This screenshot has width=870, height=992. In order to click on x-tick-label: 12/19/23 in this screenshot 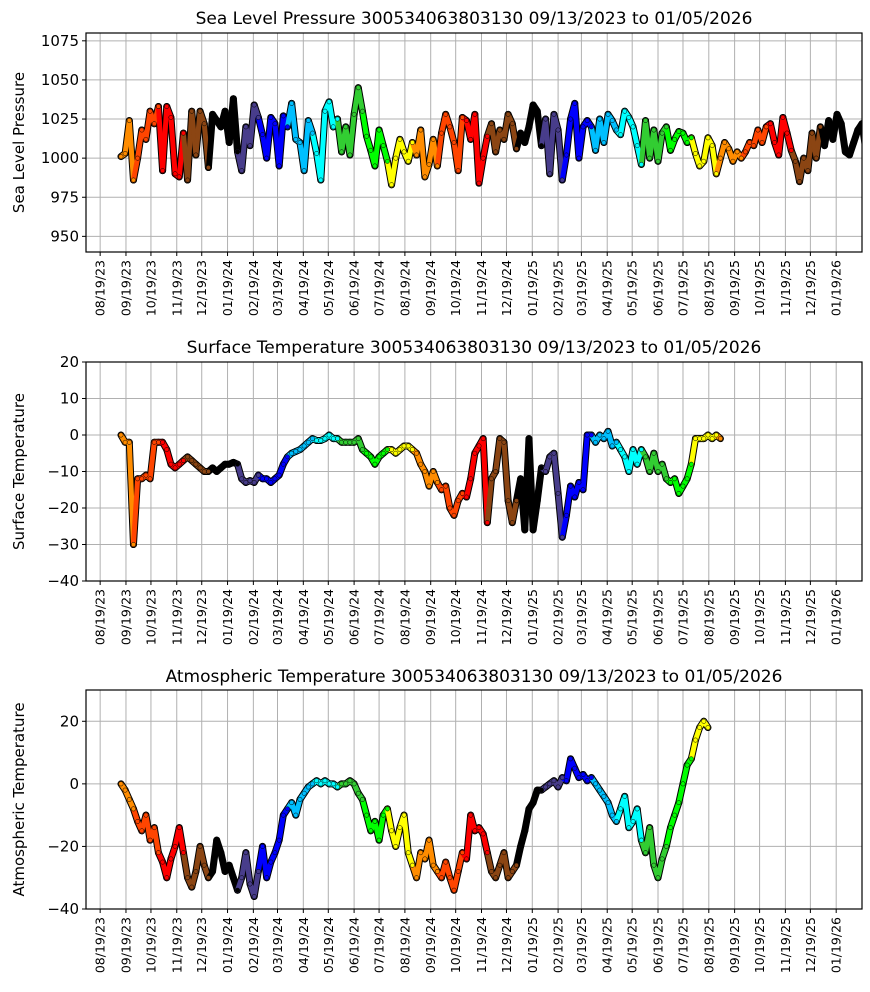, I will do `click(201, 617)`.